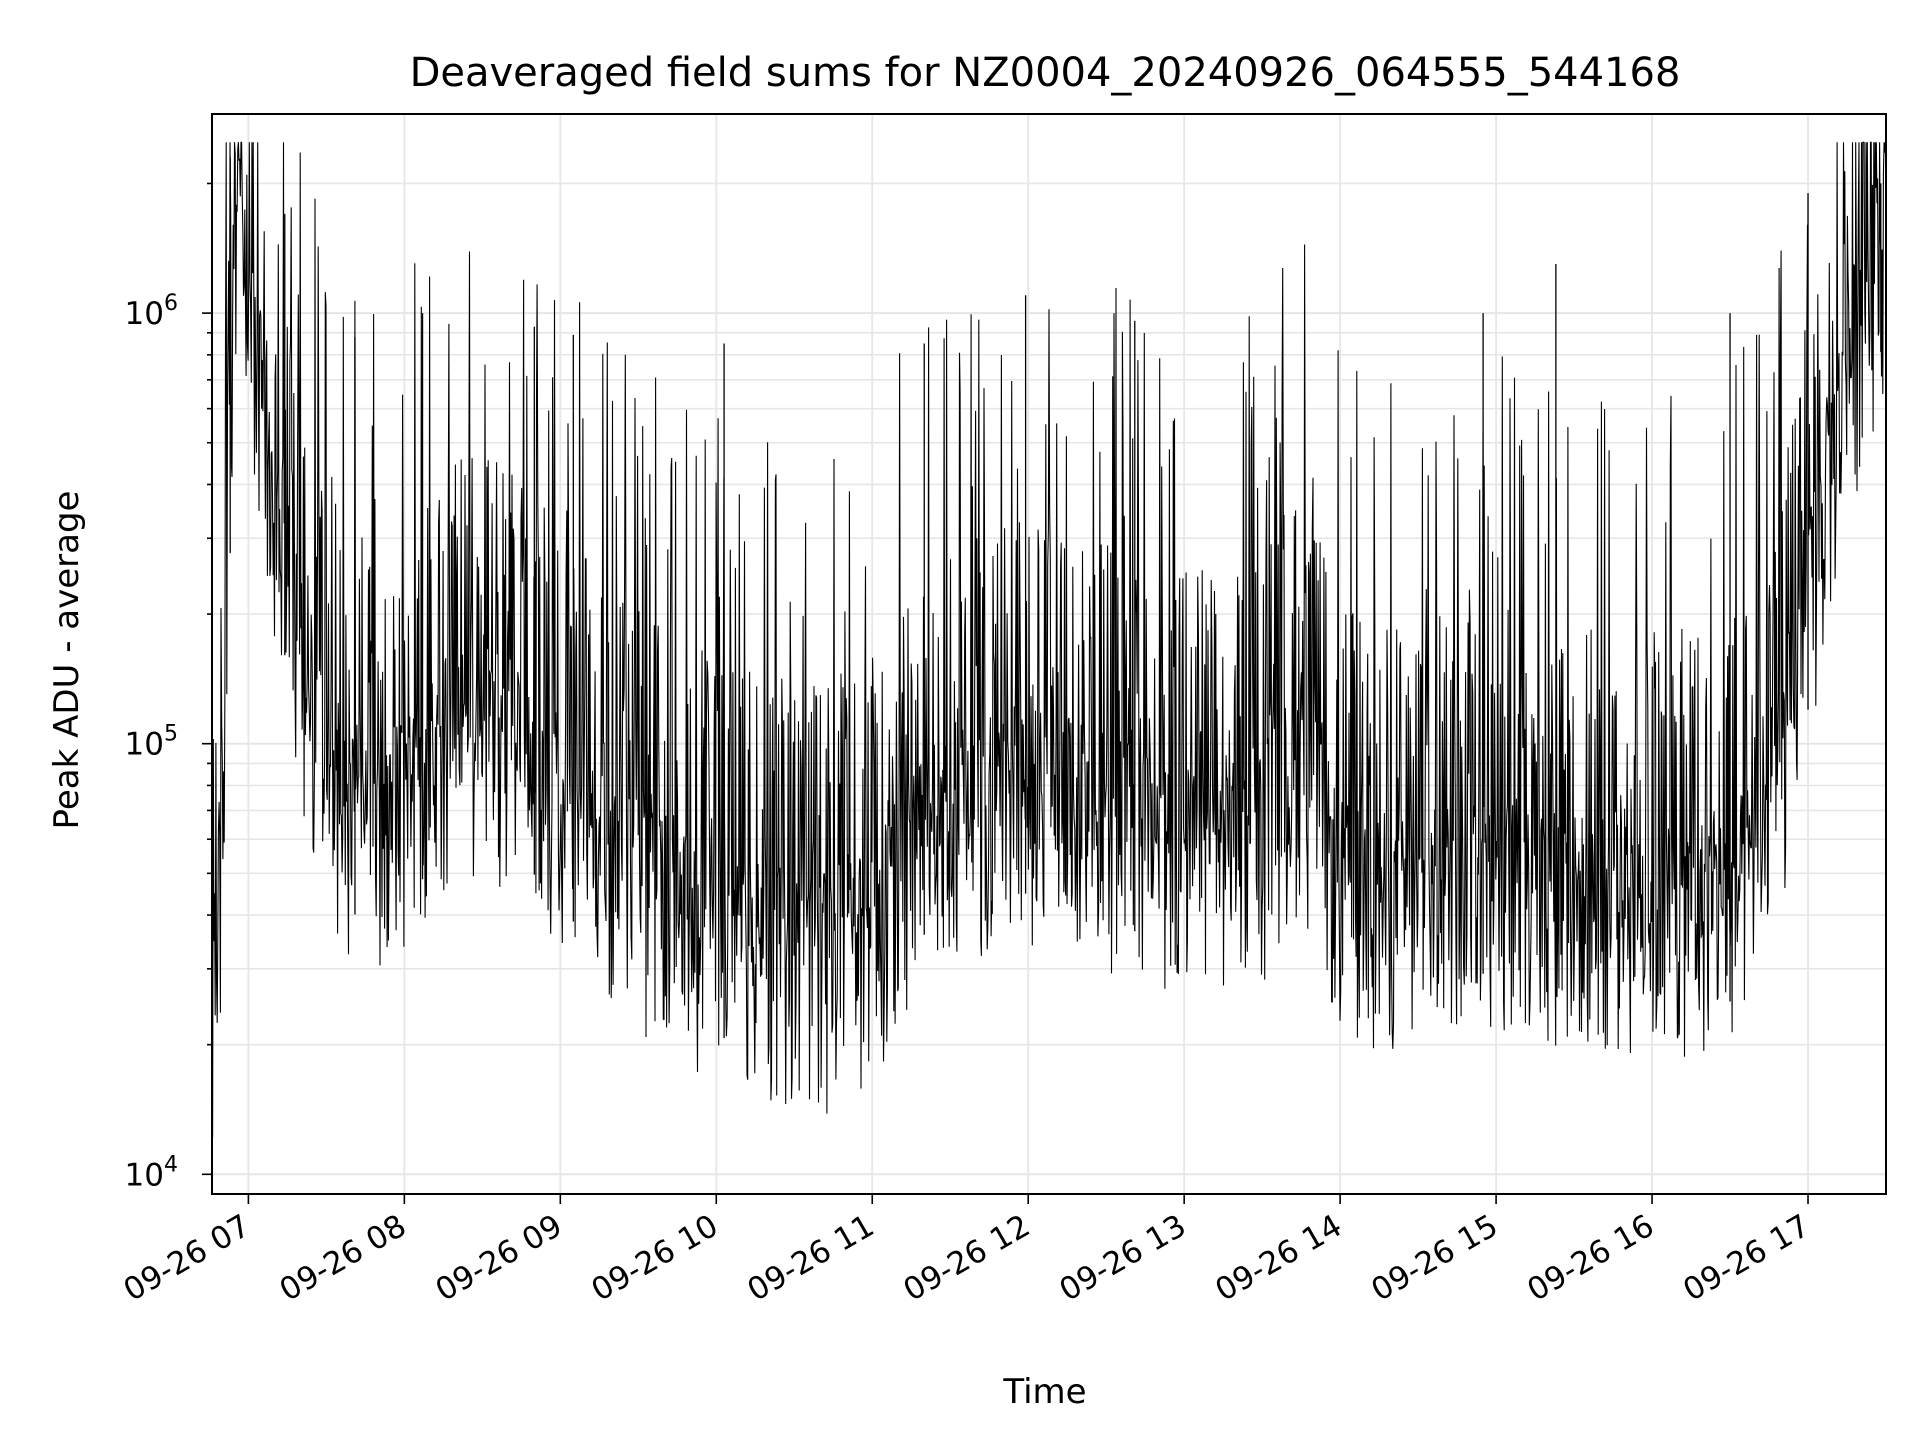 This screenshot has height=1440, width=1920. I want to click on x-tick-label: 09-26 08, so click(343, 1258).